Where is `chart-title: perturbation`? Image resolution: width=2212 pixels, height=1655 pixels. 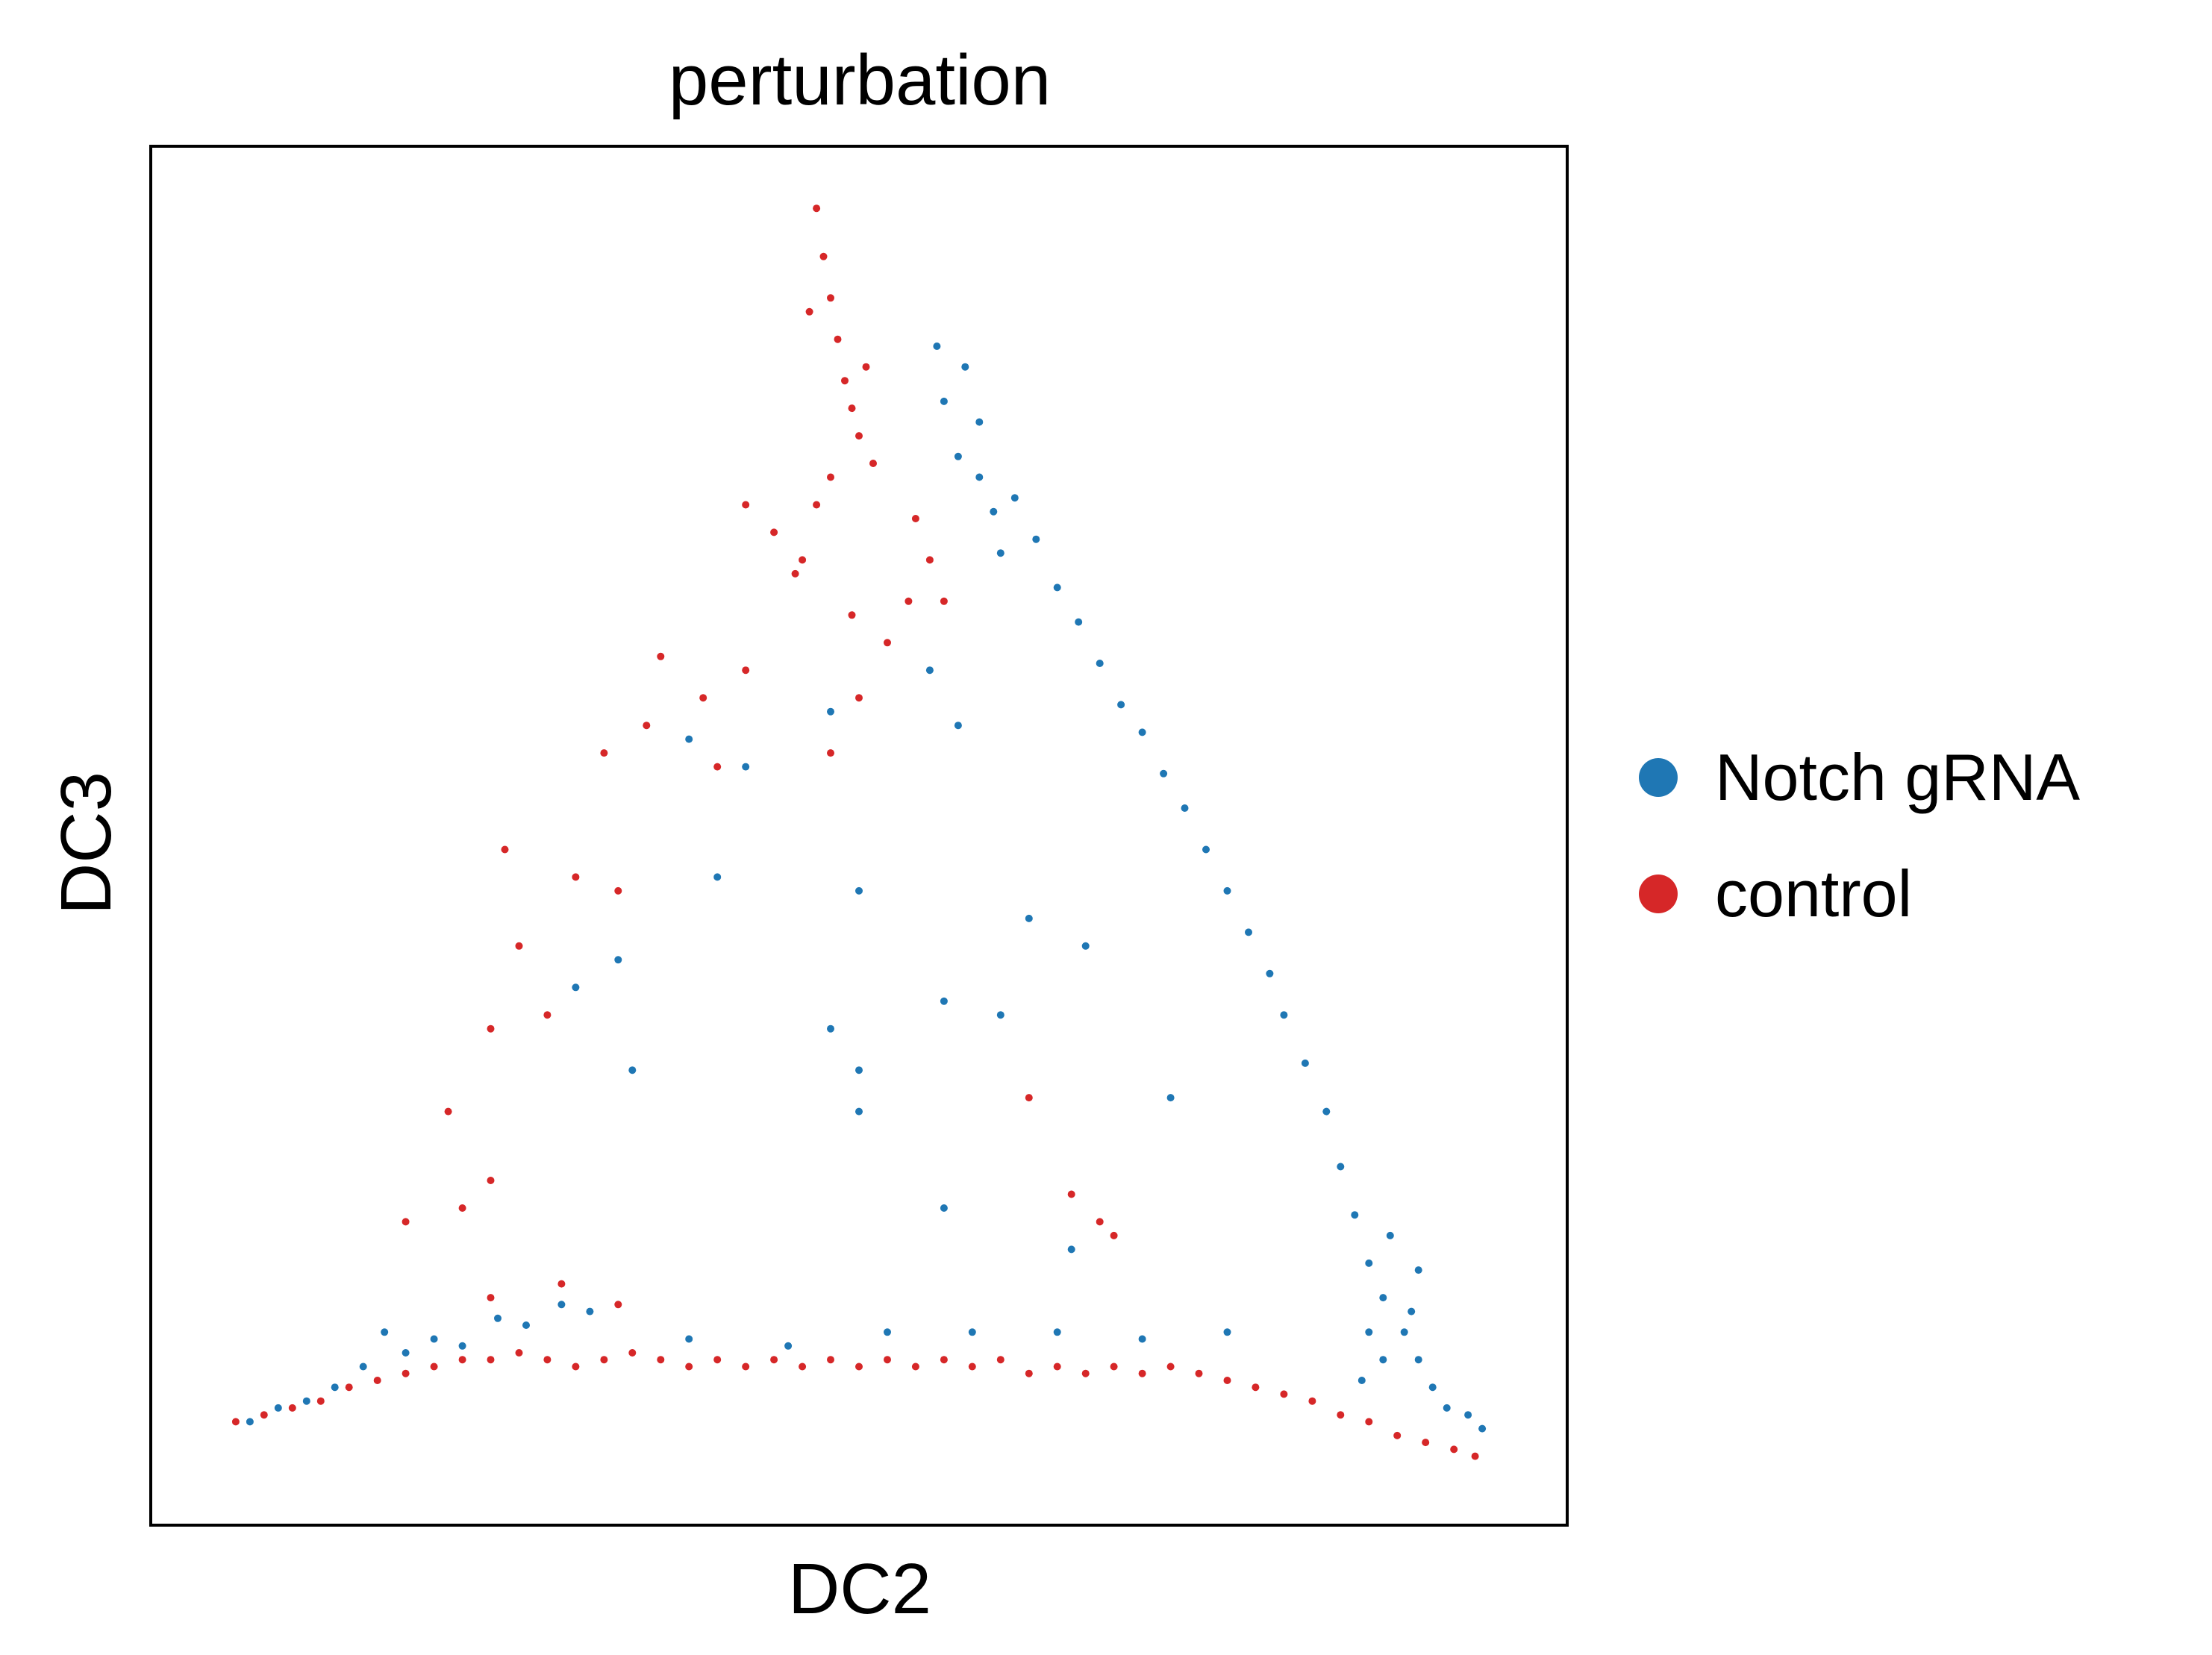
chart-title: perturbation is located at coordinates (860, 80).